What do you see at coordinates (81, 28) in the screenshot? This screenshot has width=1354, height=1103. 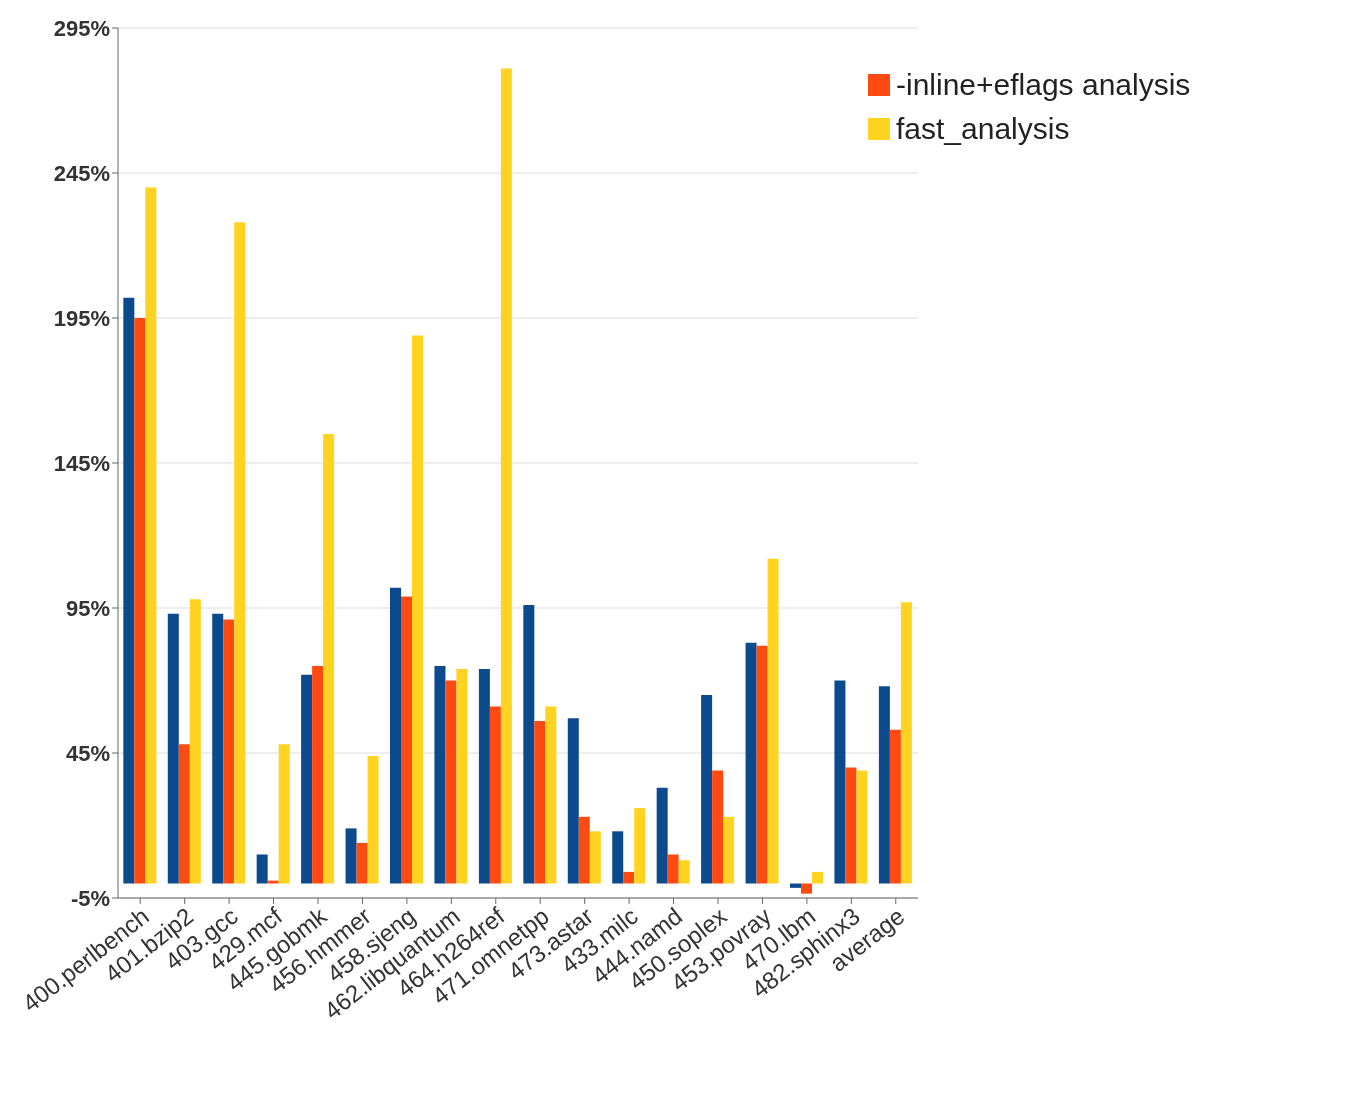 I see `y-tick-label: 295%` at bounding box center [81, 28].